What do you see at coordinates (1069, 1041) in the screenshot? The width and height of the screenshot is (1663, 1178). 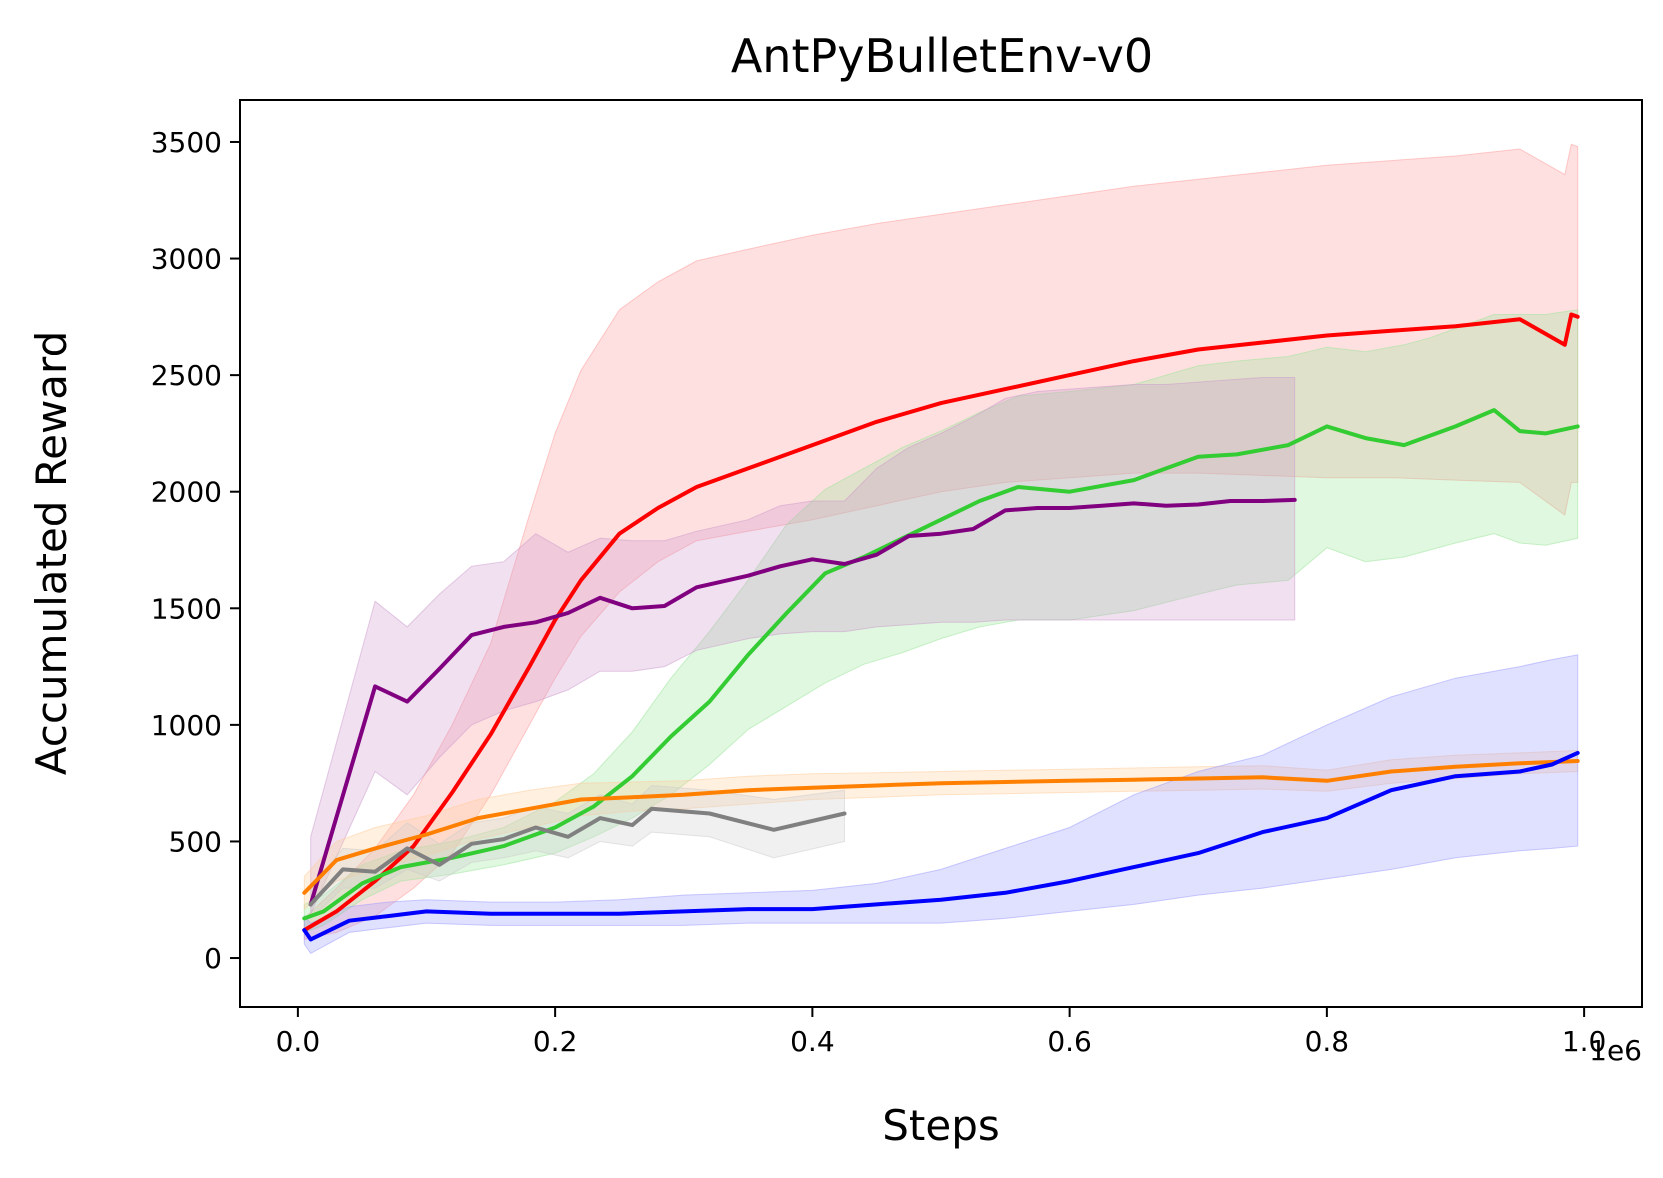 I see `x-tick-label: 0.6` at bounding box center [1069, 1041].